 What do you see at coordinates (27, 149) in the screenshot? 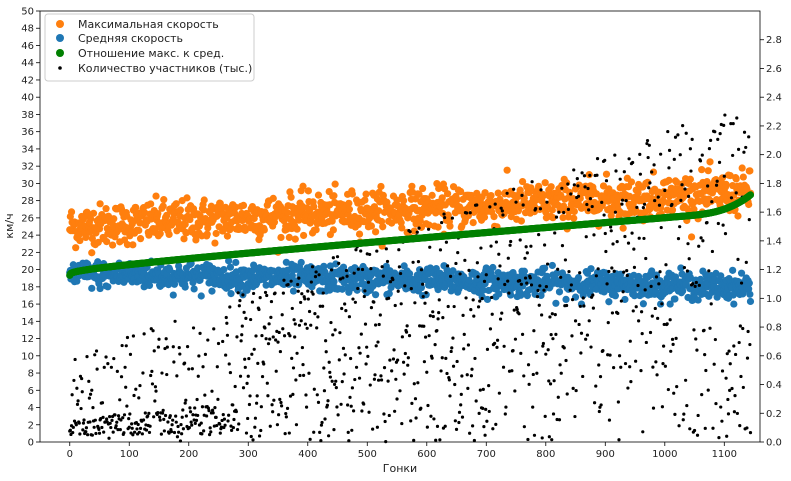
I see `y-tick-label: 34` at bounding box center [27, 149].